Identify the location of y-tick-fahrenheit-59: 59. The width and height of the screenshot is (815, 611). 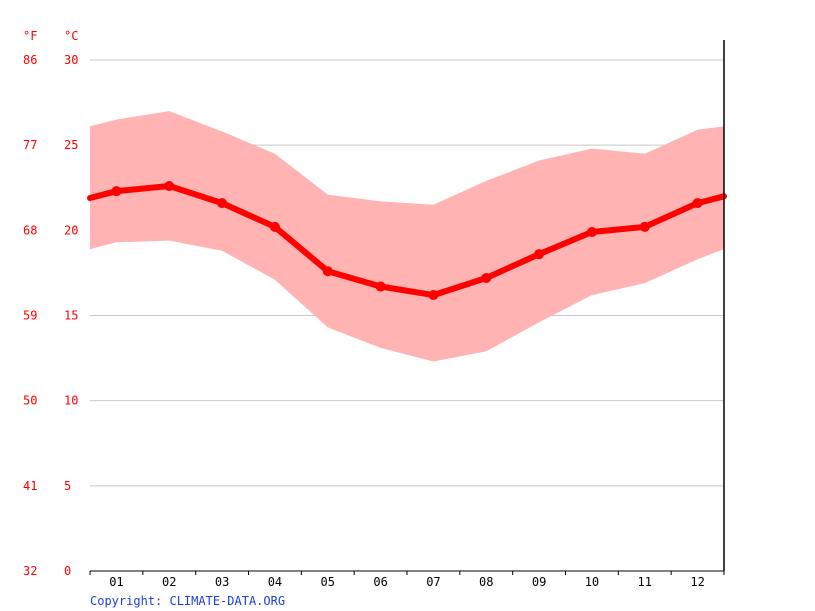
(30, 316).